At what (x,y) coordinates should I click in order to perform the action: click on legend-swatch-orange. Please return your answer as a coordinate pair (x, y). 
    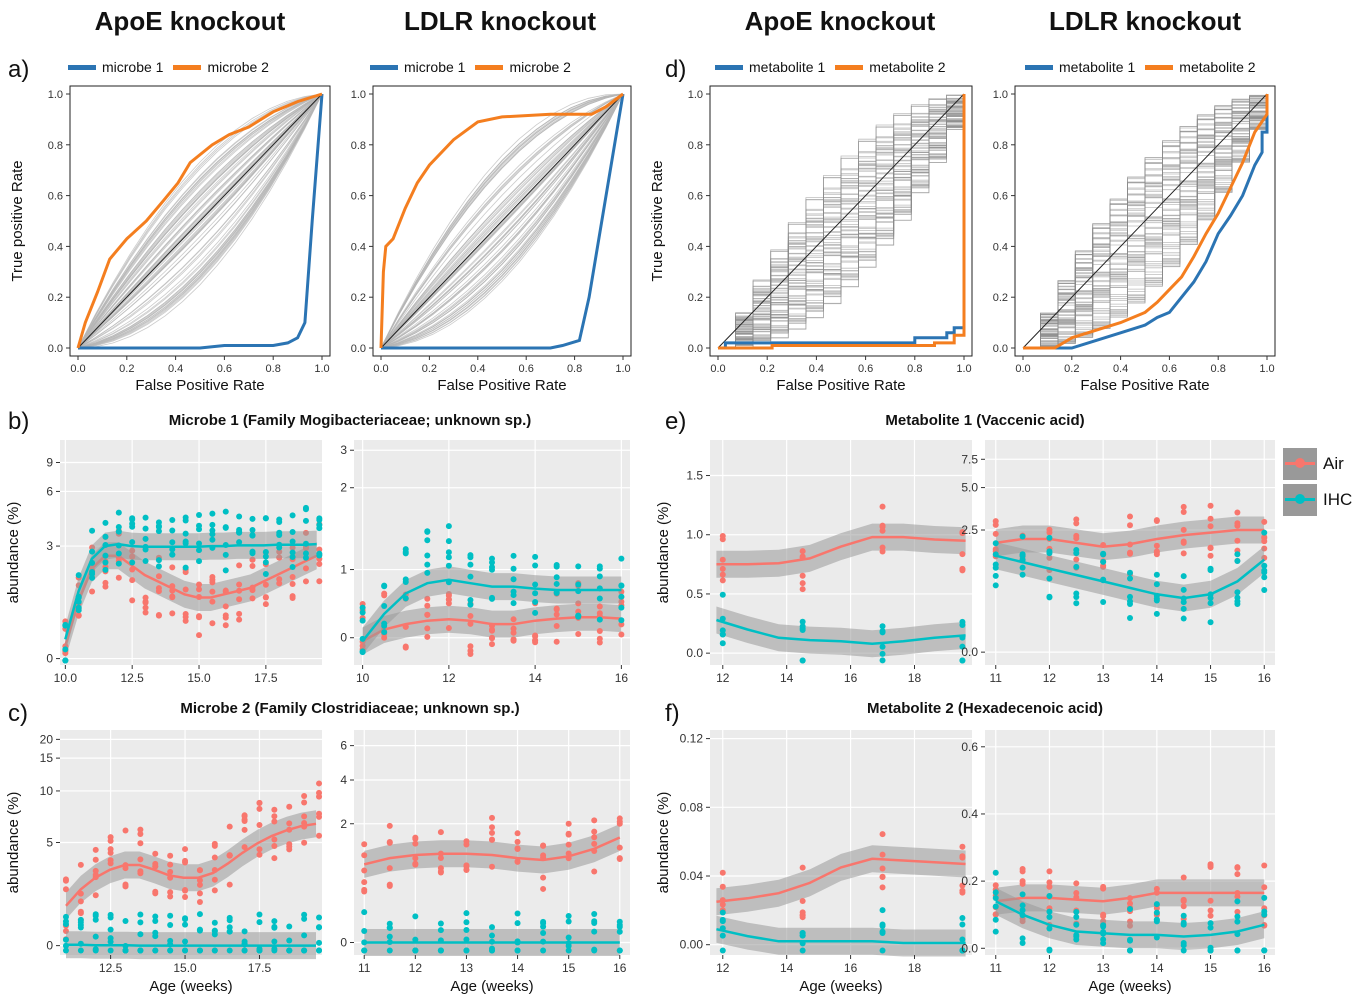
    Looking at the image, I should click on (849, 67).